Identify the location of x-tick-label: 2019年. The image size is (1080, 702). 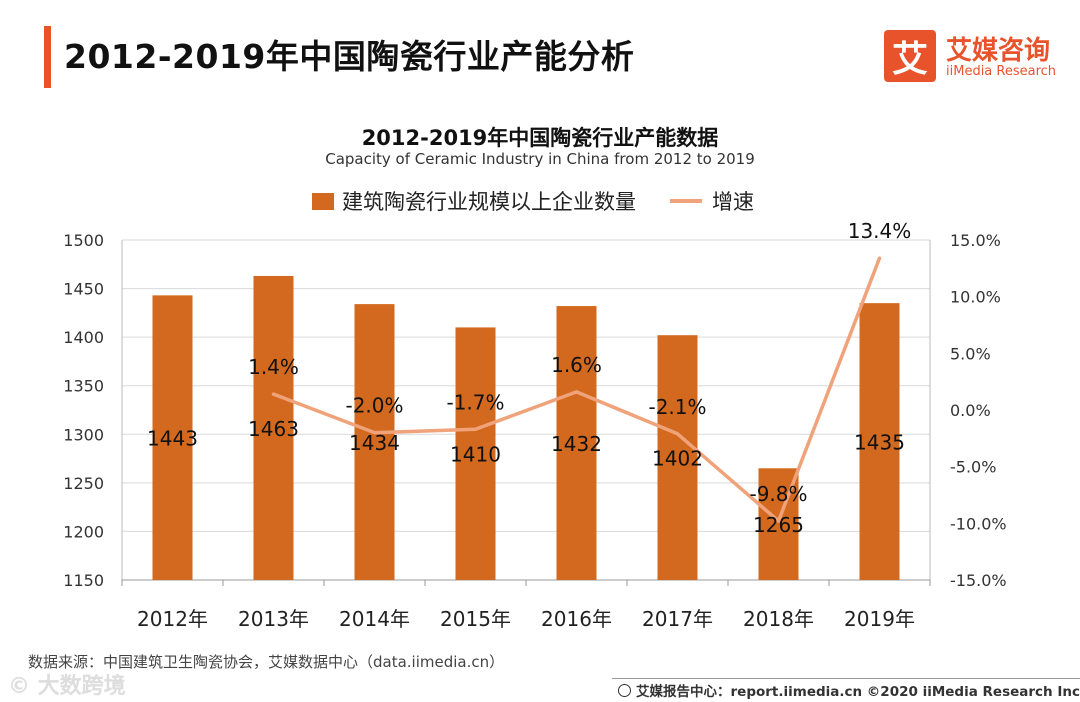
(879, 619).